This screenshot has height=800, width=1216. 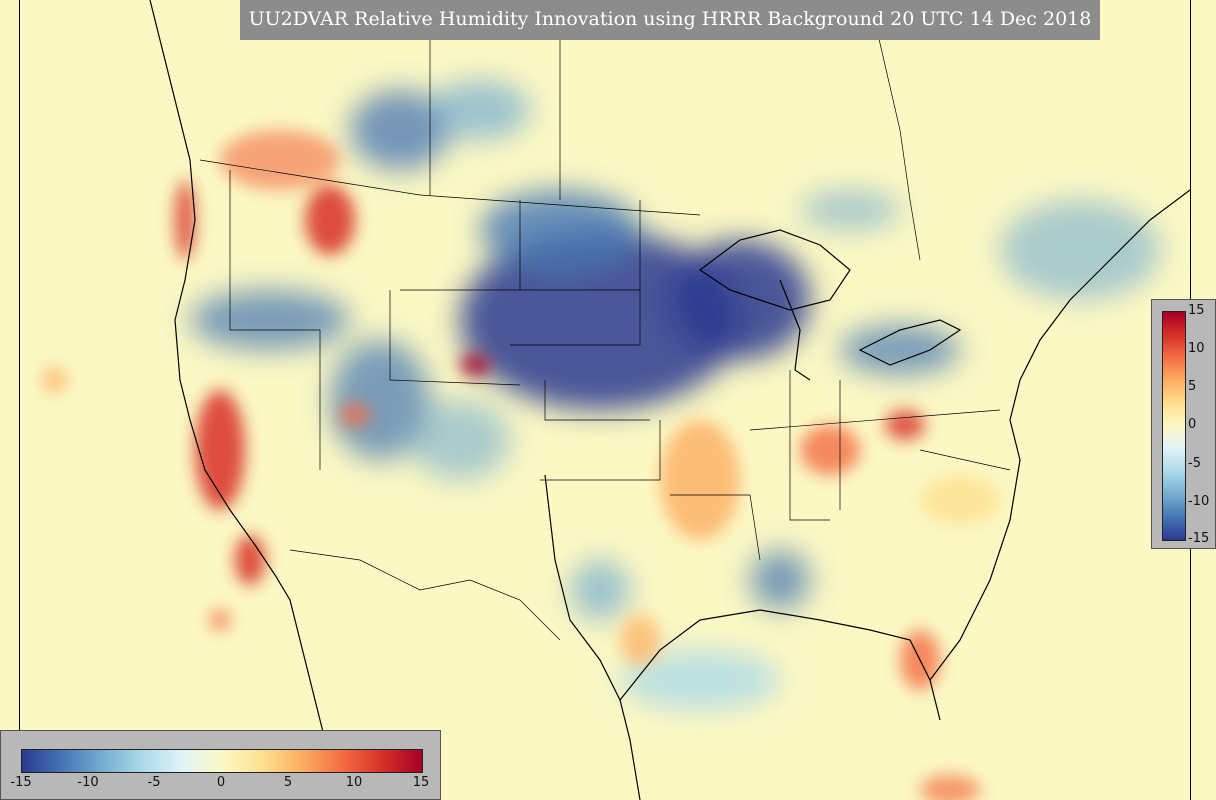 What do you see at coordinates (221, 782) in the screenshot?
I see `horizontal-colorbar-tick: 0` at bounding box center [221, 782].